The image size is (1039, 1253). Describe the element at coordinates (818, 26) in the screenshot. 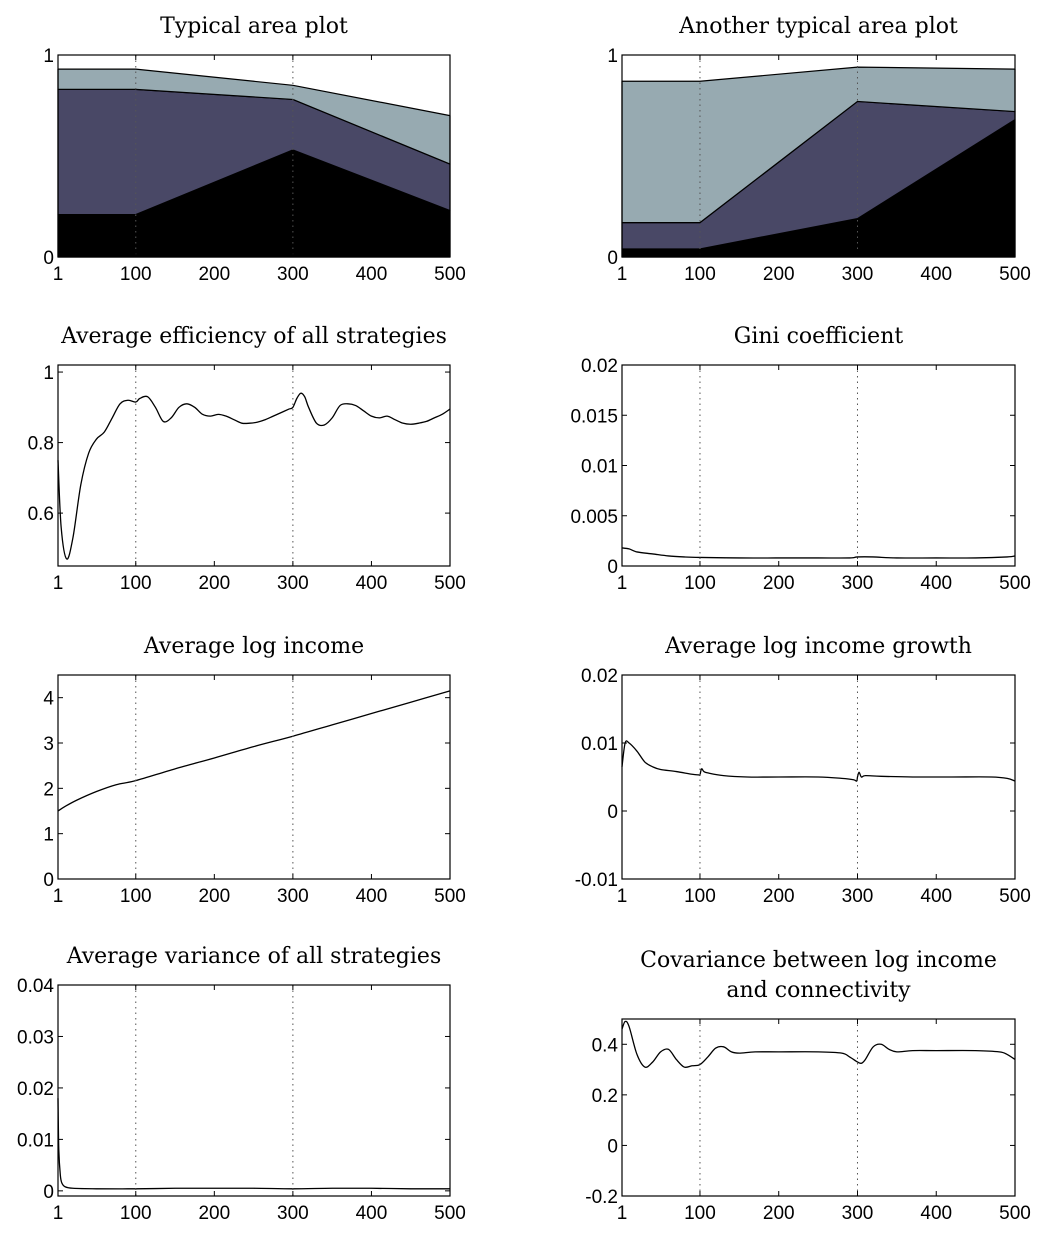

I see `chart-title: Another typical area plot` at that location.